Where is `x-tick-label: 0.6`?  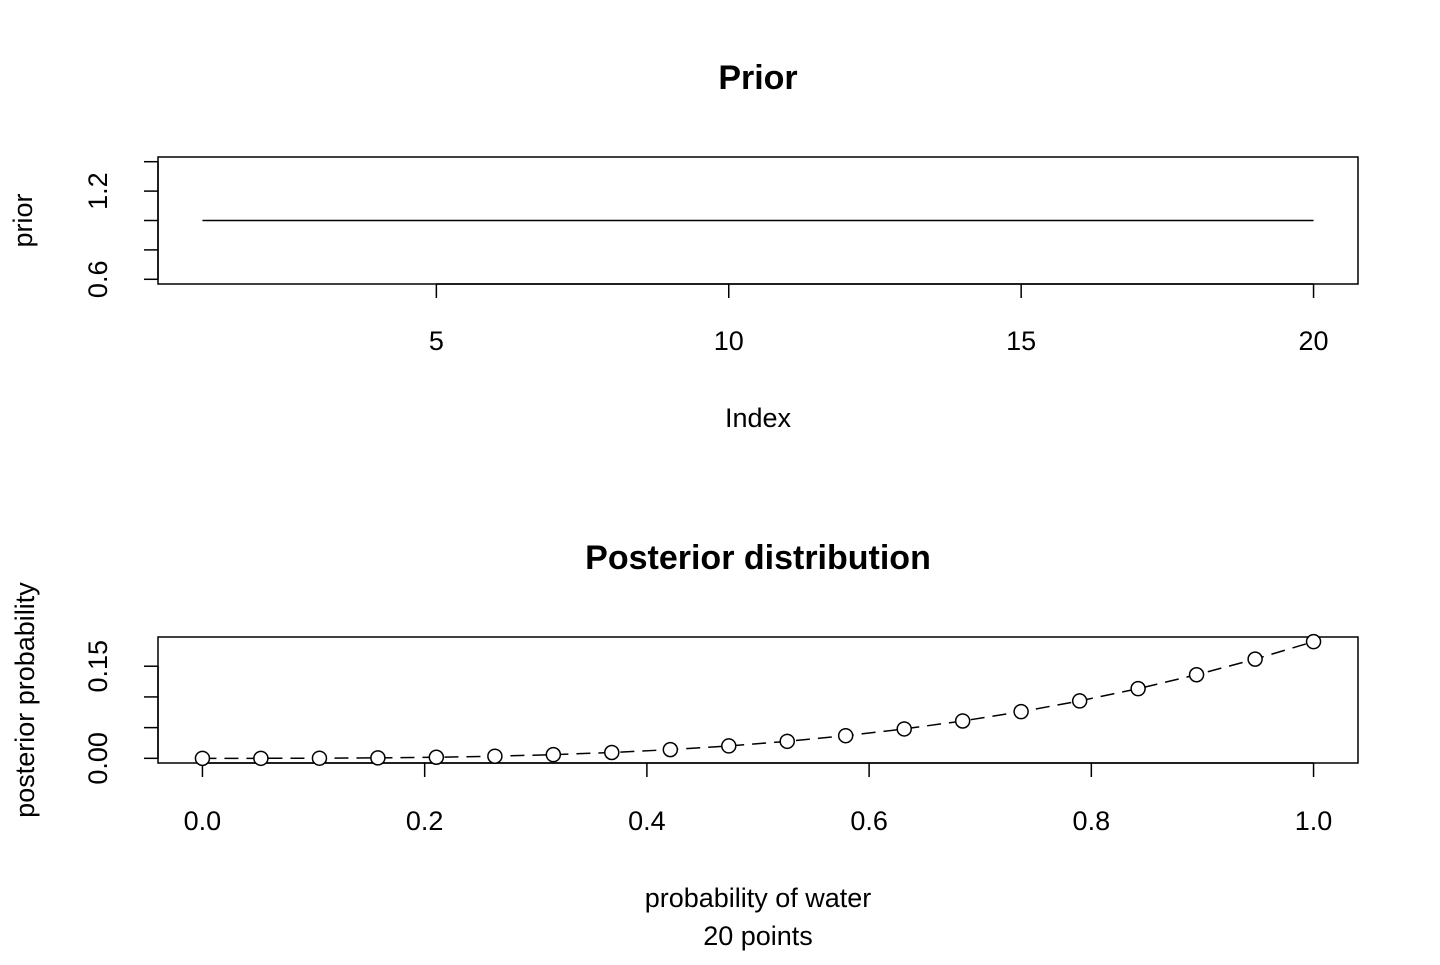
x-tick-label: 0.6 is located at coordinates (869, 821).